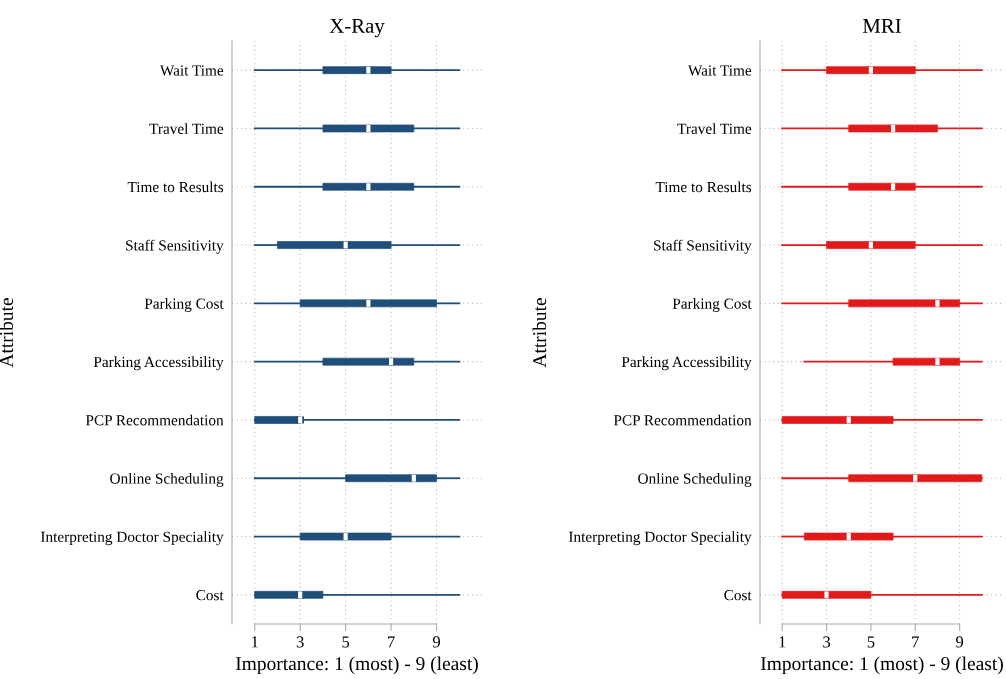 The height and width of the screenshot is (679, 1006). Describe the element at coordinates (881, 26) in the screenshot. I see `chart-title: MRI` at that location.